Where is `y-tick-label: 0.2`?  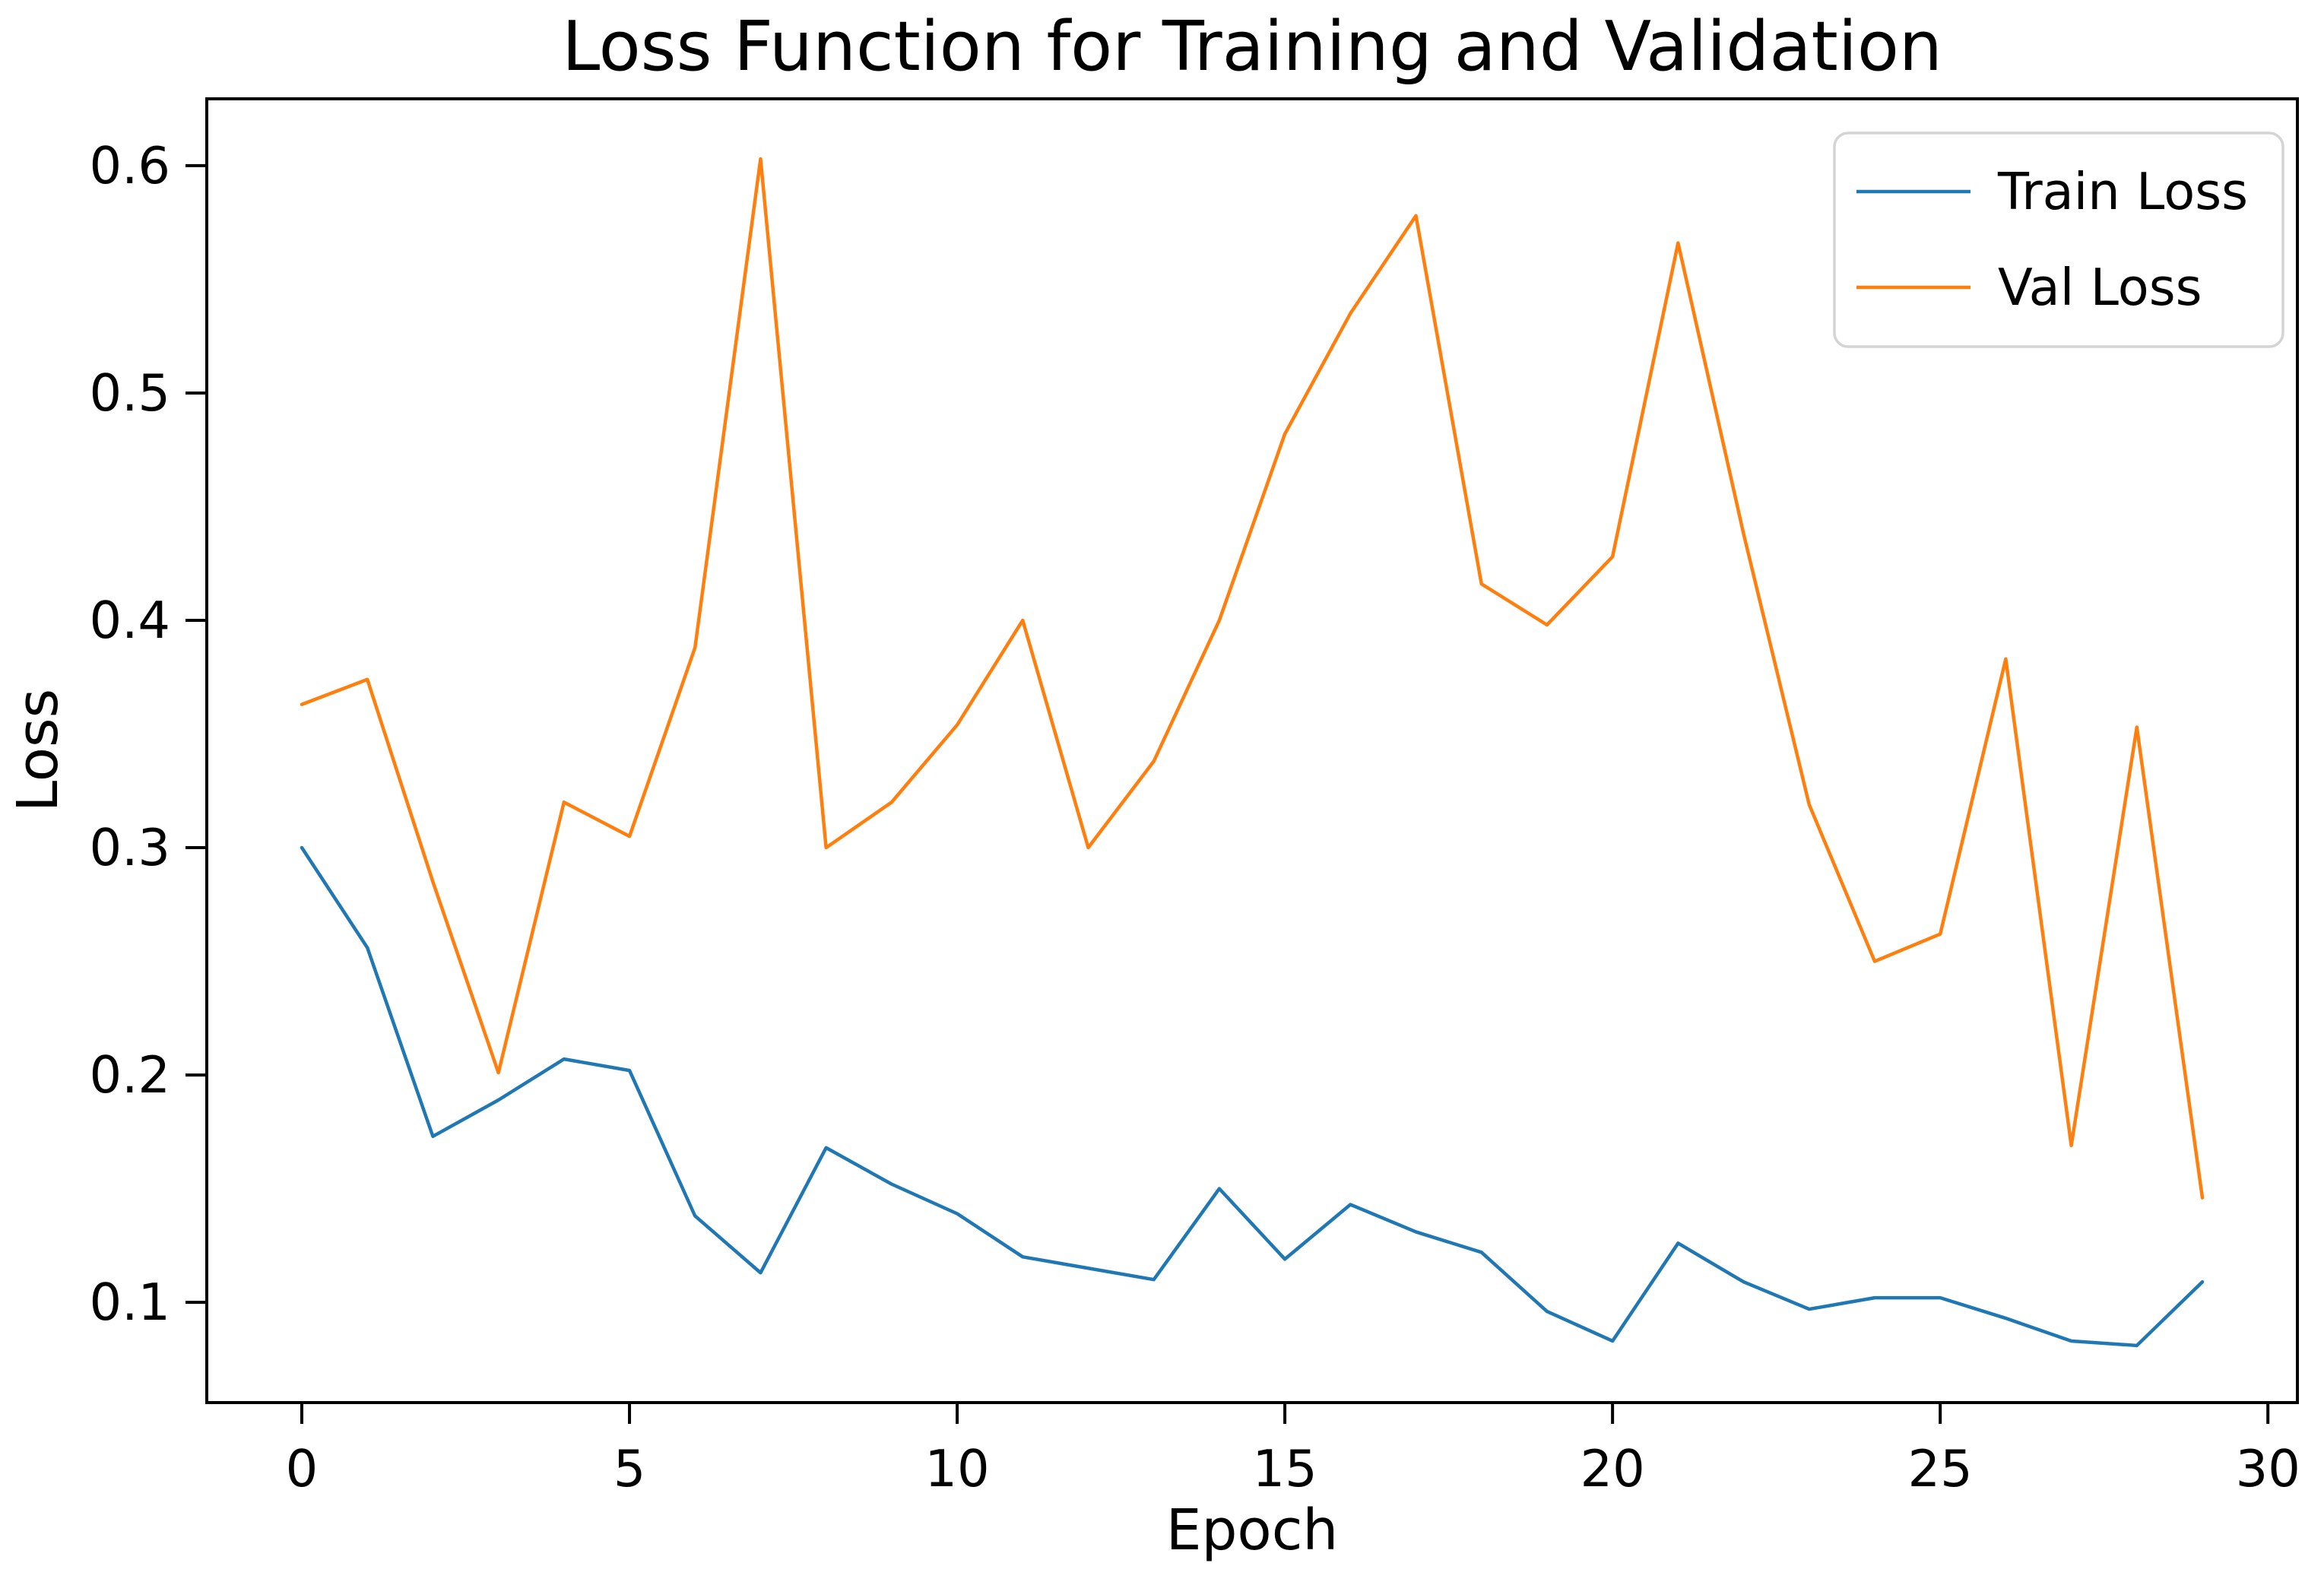 y-tick-label: 0.2 is located at coordinates (129, 1075).